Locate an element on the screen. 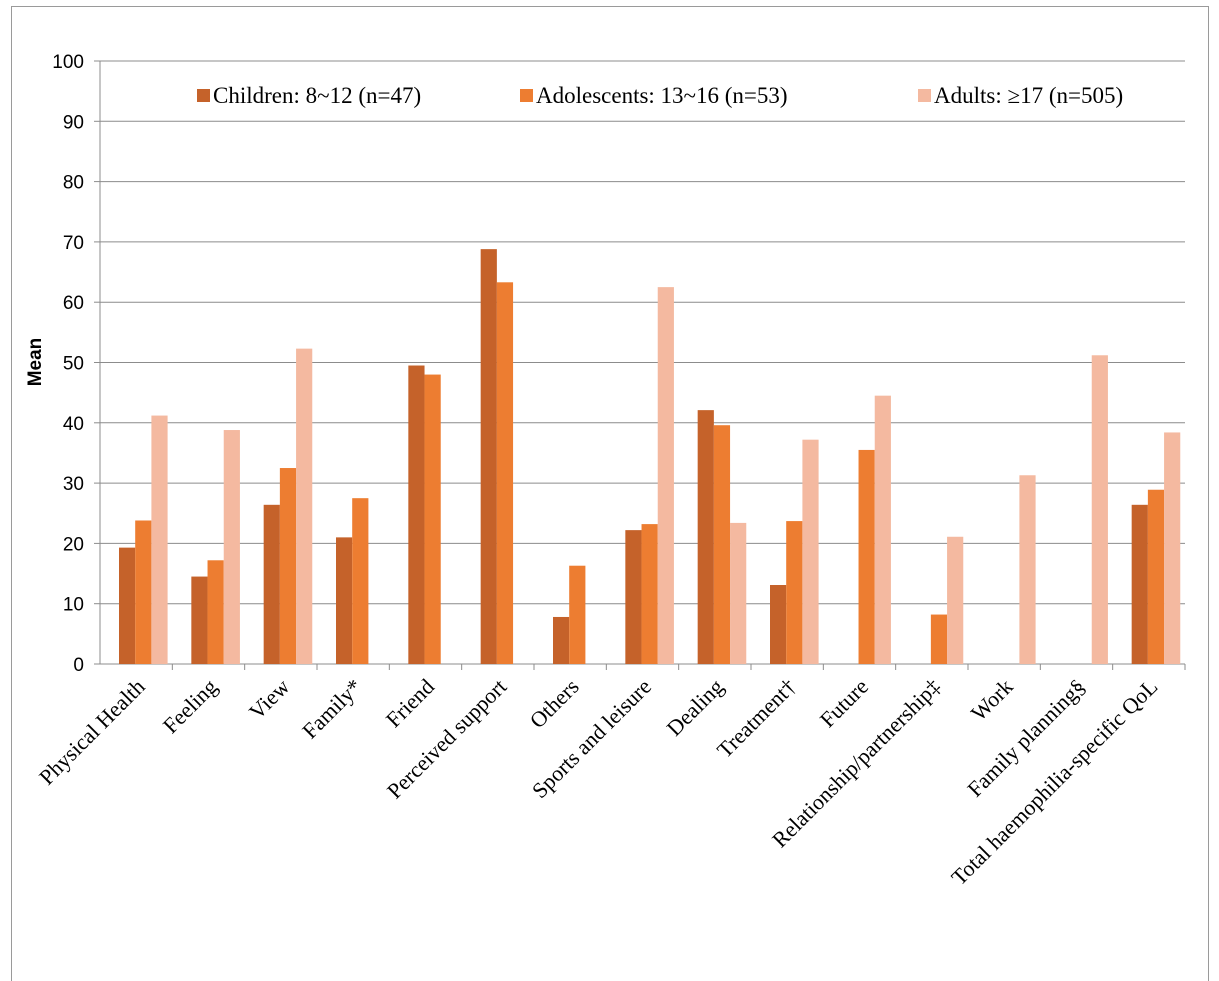  x-category-label: Dealing is located at coordinates (694, 707).